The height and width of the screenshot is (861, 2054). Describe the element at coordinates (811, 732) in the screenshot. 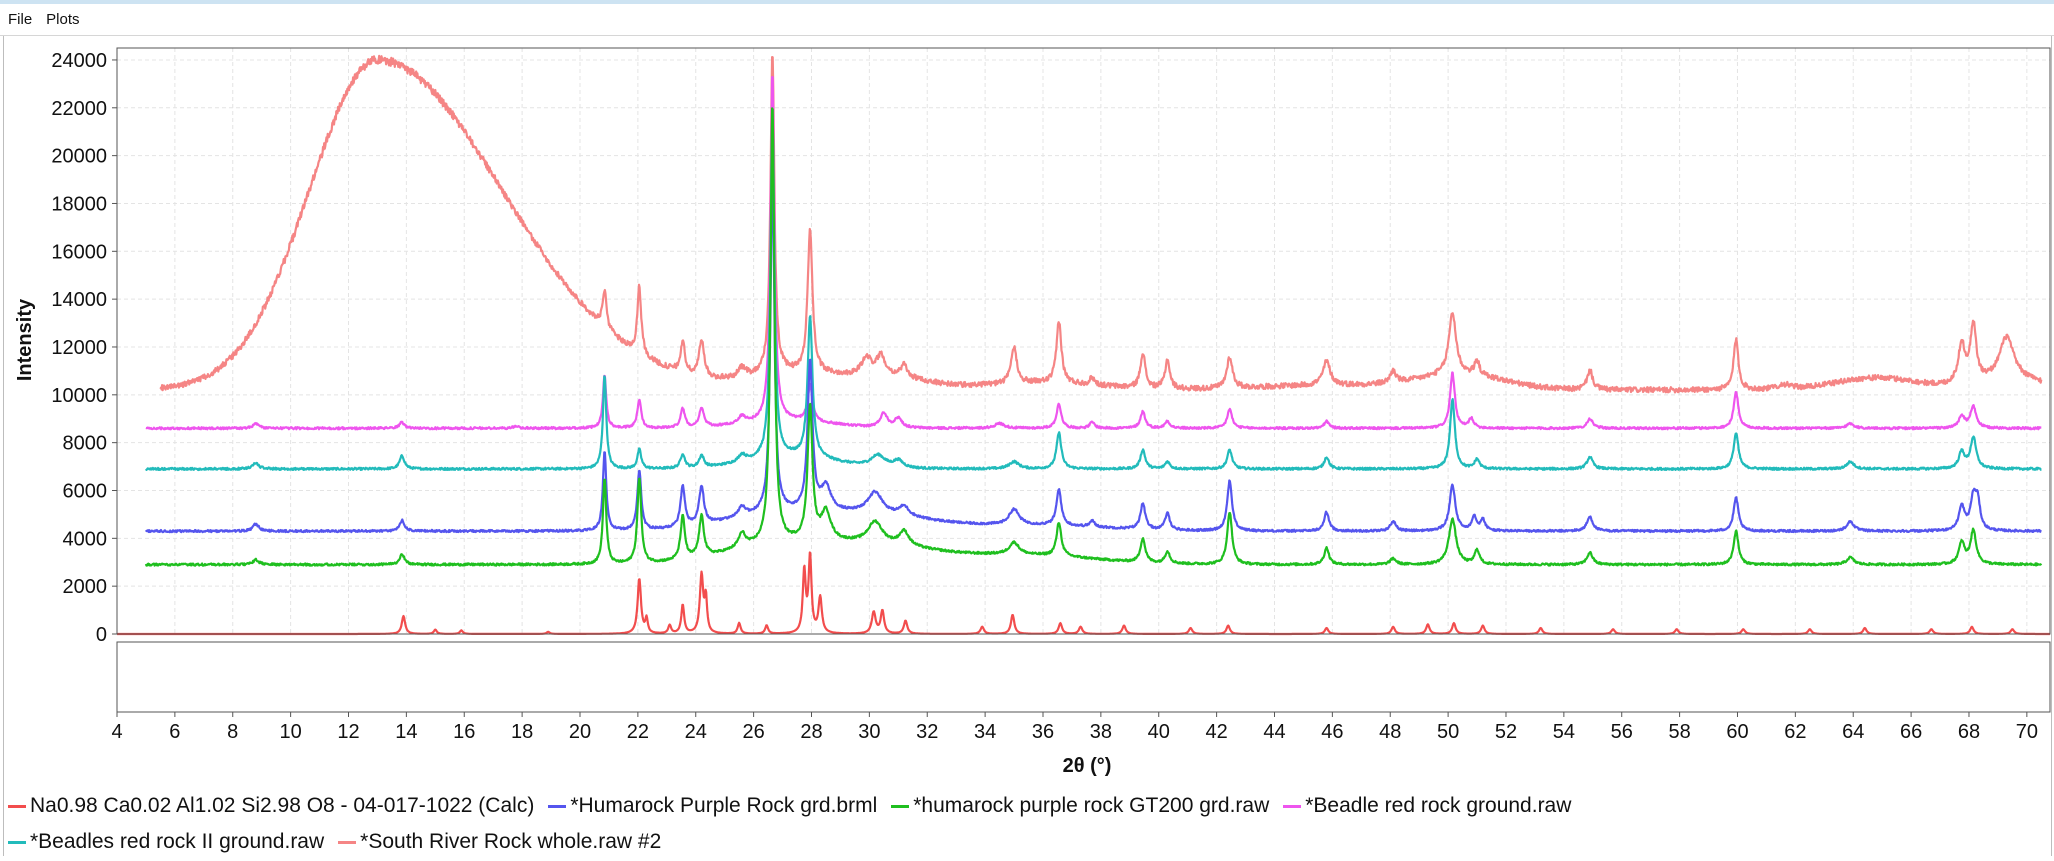

I see `x-tick-label: 28` at that location.